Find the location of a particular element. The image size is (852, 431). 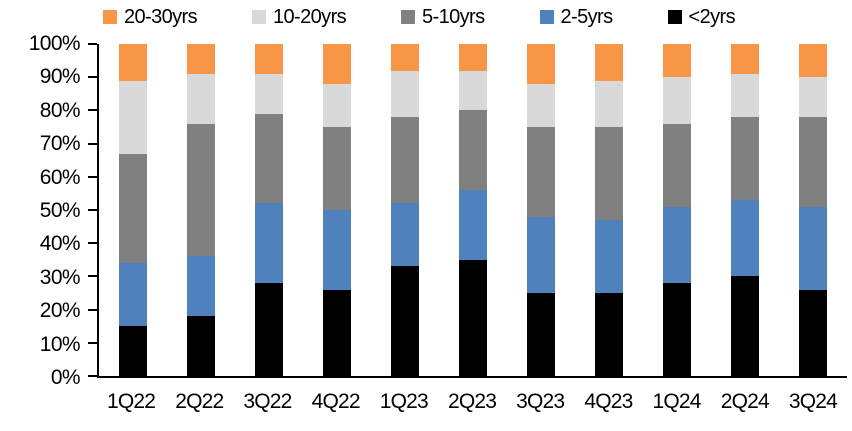

y-axis-tick-label: 0% is located at coordinates (65, 377).